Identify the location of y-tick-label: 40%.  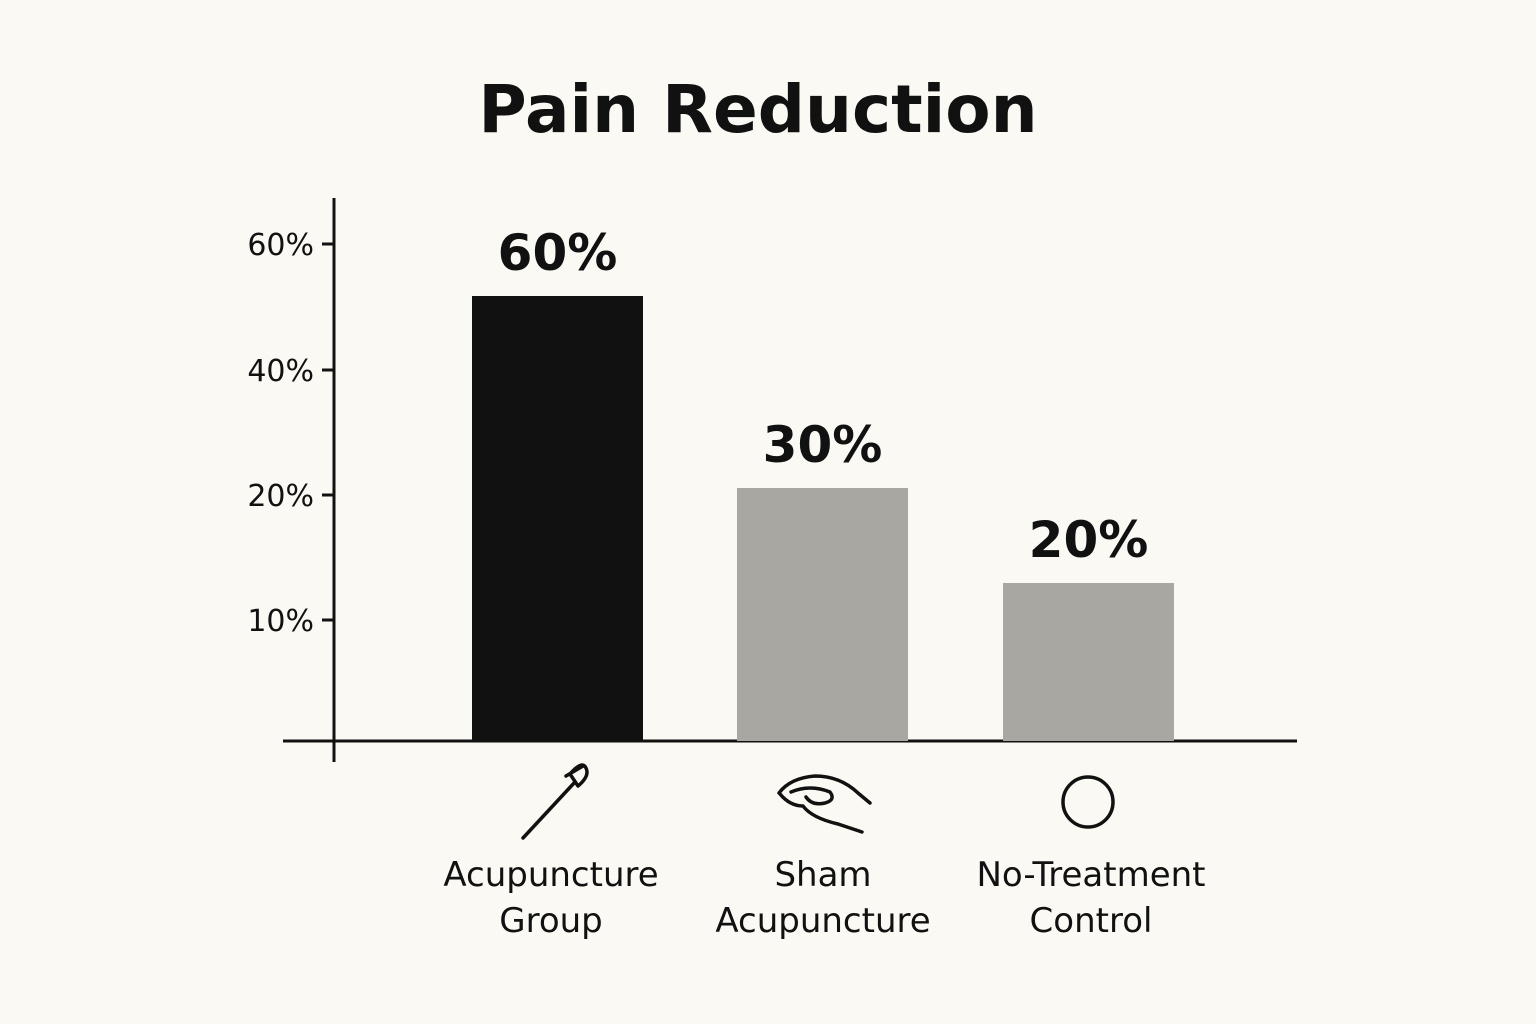
(280, 371).